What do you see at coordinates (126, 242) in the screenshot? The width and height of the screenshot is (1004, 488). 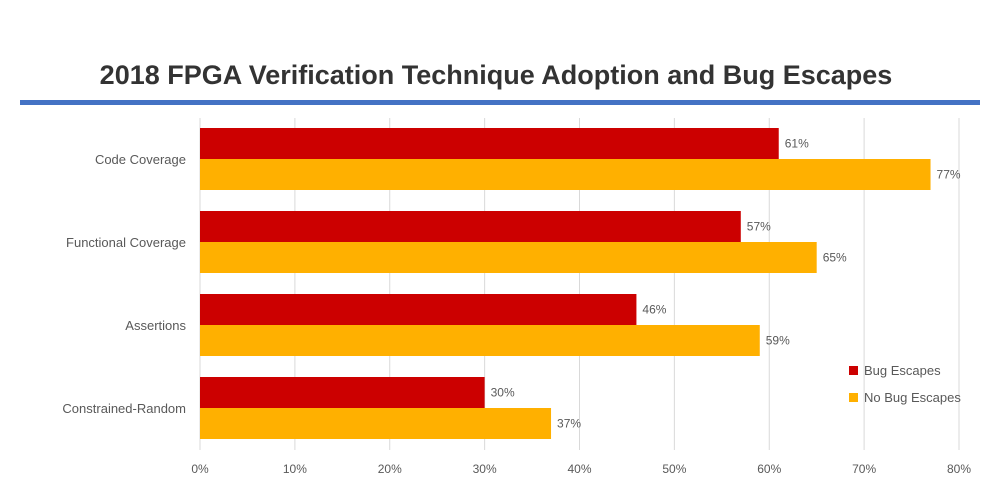 I see `category-label: Functional Coverage` at bounding box center [126, 242].